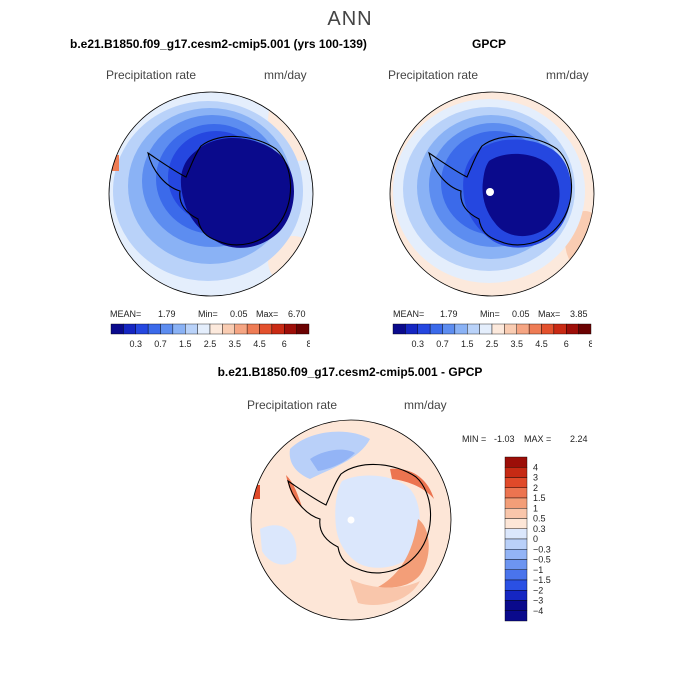 The width and height of the screenshot is (700, 700). Describe the element at coordinates (425, 405) in the screenshot. I see `panel3-units: mm/day` at that location.